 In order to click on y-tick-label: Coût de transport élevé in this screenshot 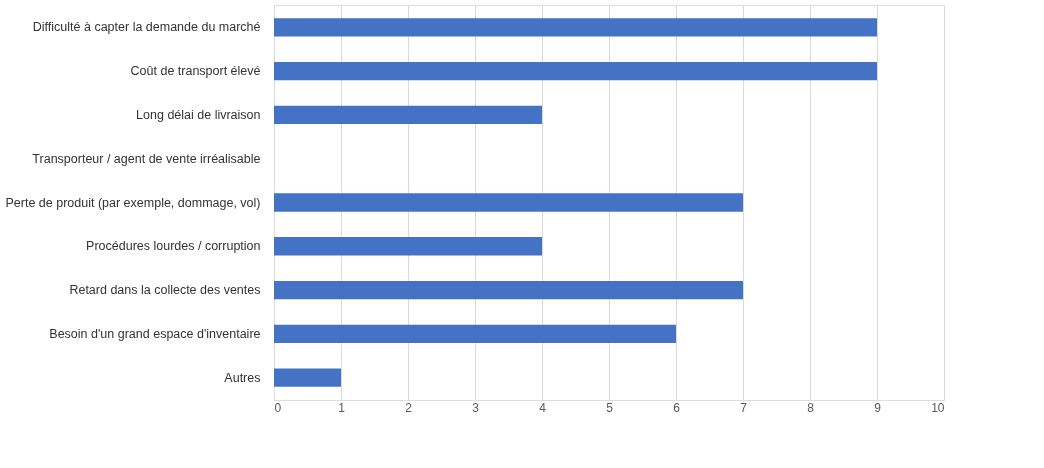, I will do `click(195, 71)`.